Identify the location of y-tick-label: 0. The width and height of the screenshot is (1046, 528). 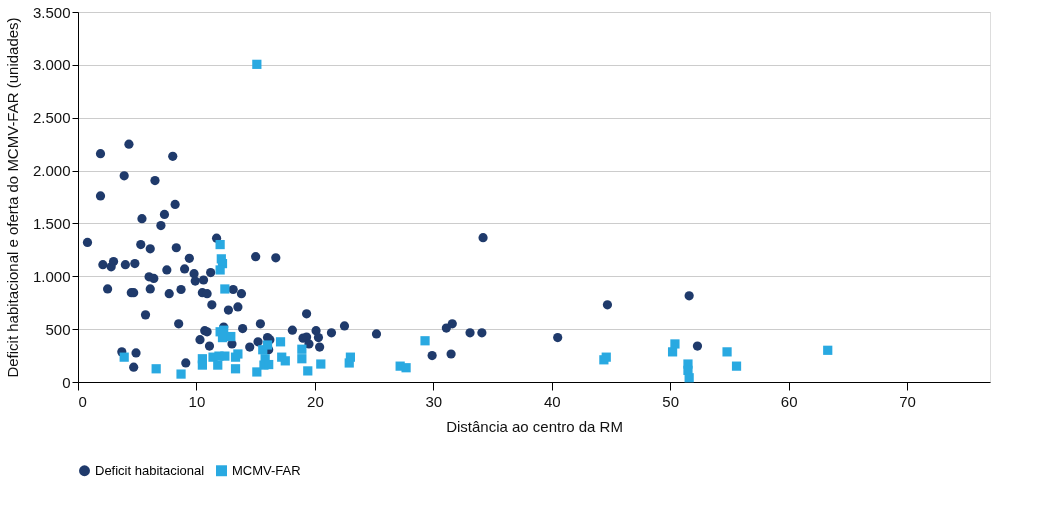
(66, 382).